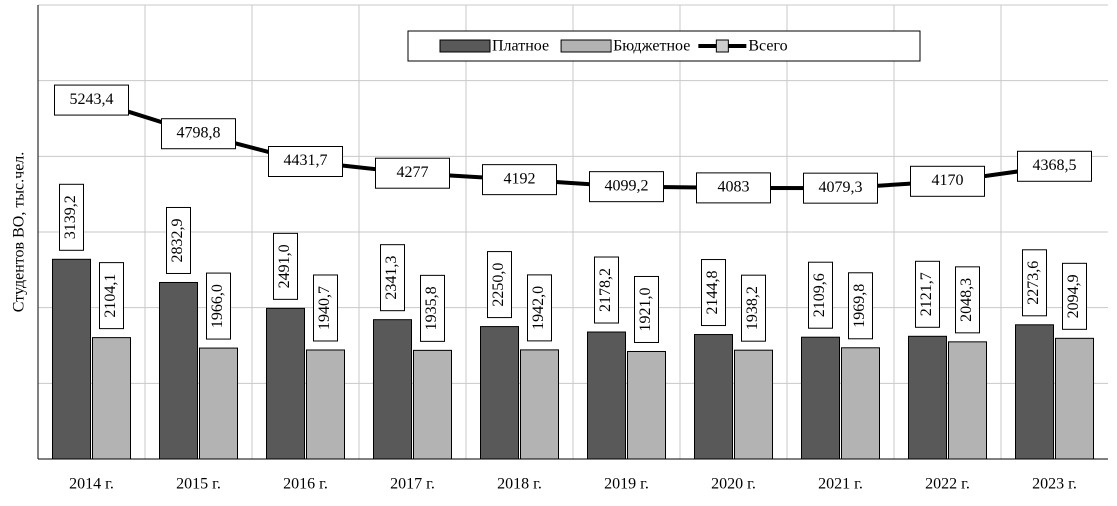 The height and width of the screenshot is (506, 1117). I want to click on x-tick-label: 2019 г., so click(626, 484).